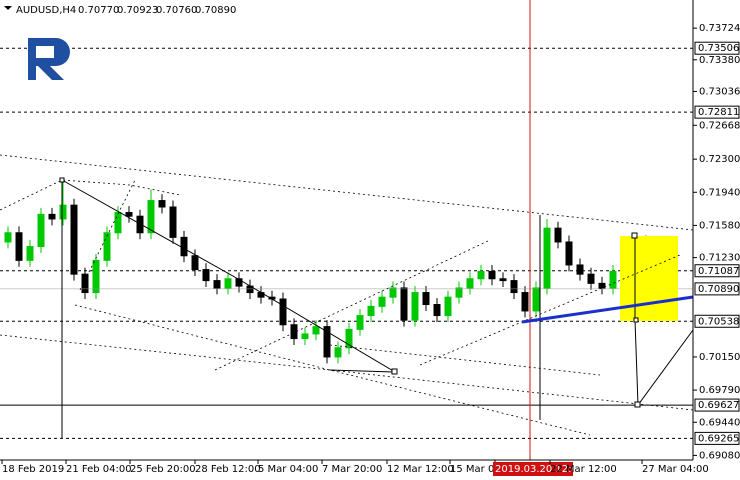  What do you see at coordinates (718, 271) in the screenshot?
I see `level-label: 0.71087` at bounding box center [718, 271].